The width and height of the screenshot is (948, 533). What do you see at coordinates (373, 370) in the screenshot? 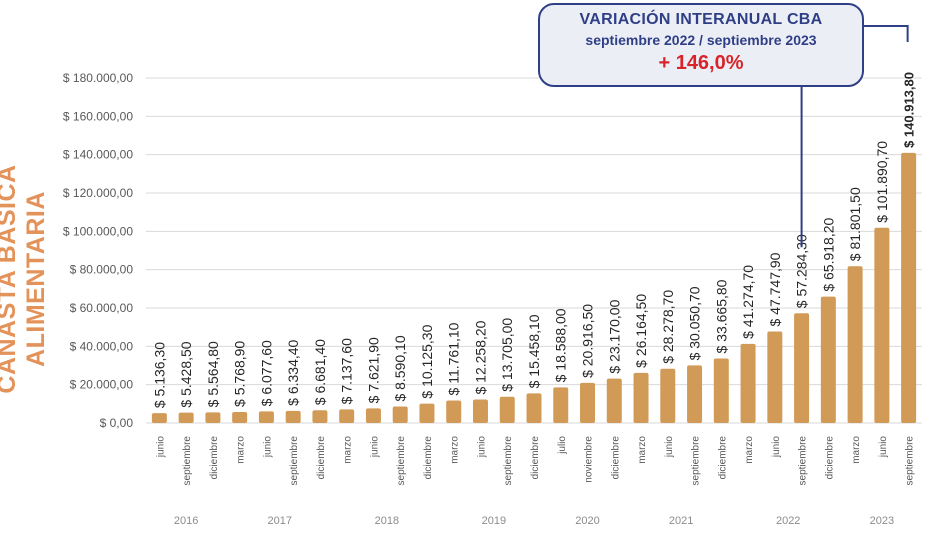
I see `value-label: $ 7.621,90` at bounding box center [373, 370].